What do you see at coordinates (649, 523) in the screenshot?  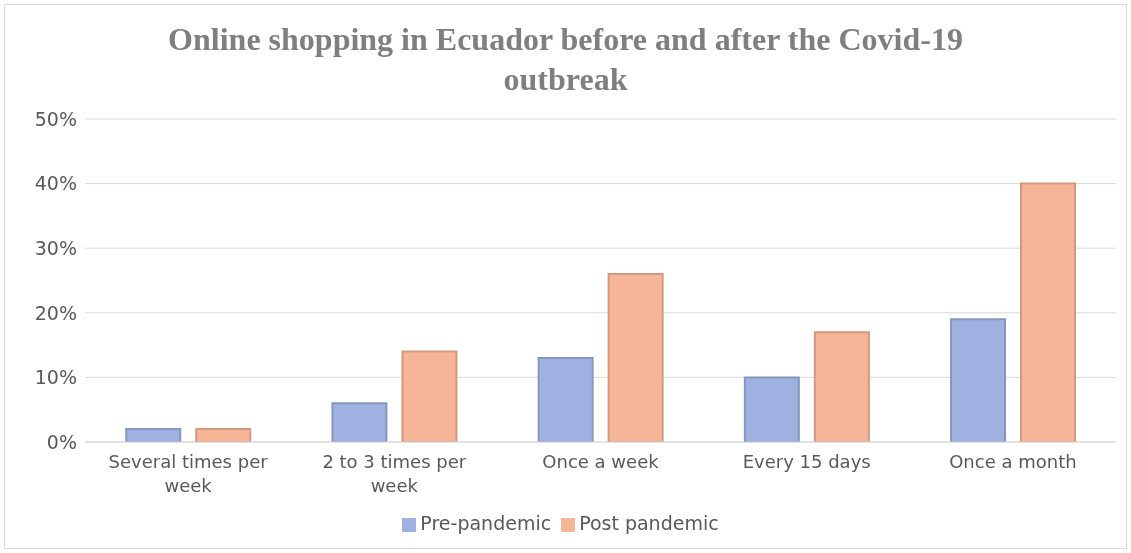 I see `legend-label: Post pandemic` at bounding box center [649, 523].